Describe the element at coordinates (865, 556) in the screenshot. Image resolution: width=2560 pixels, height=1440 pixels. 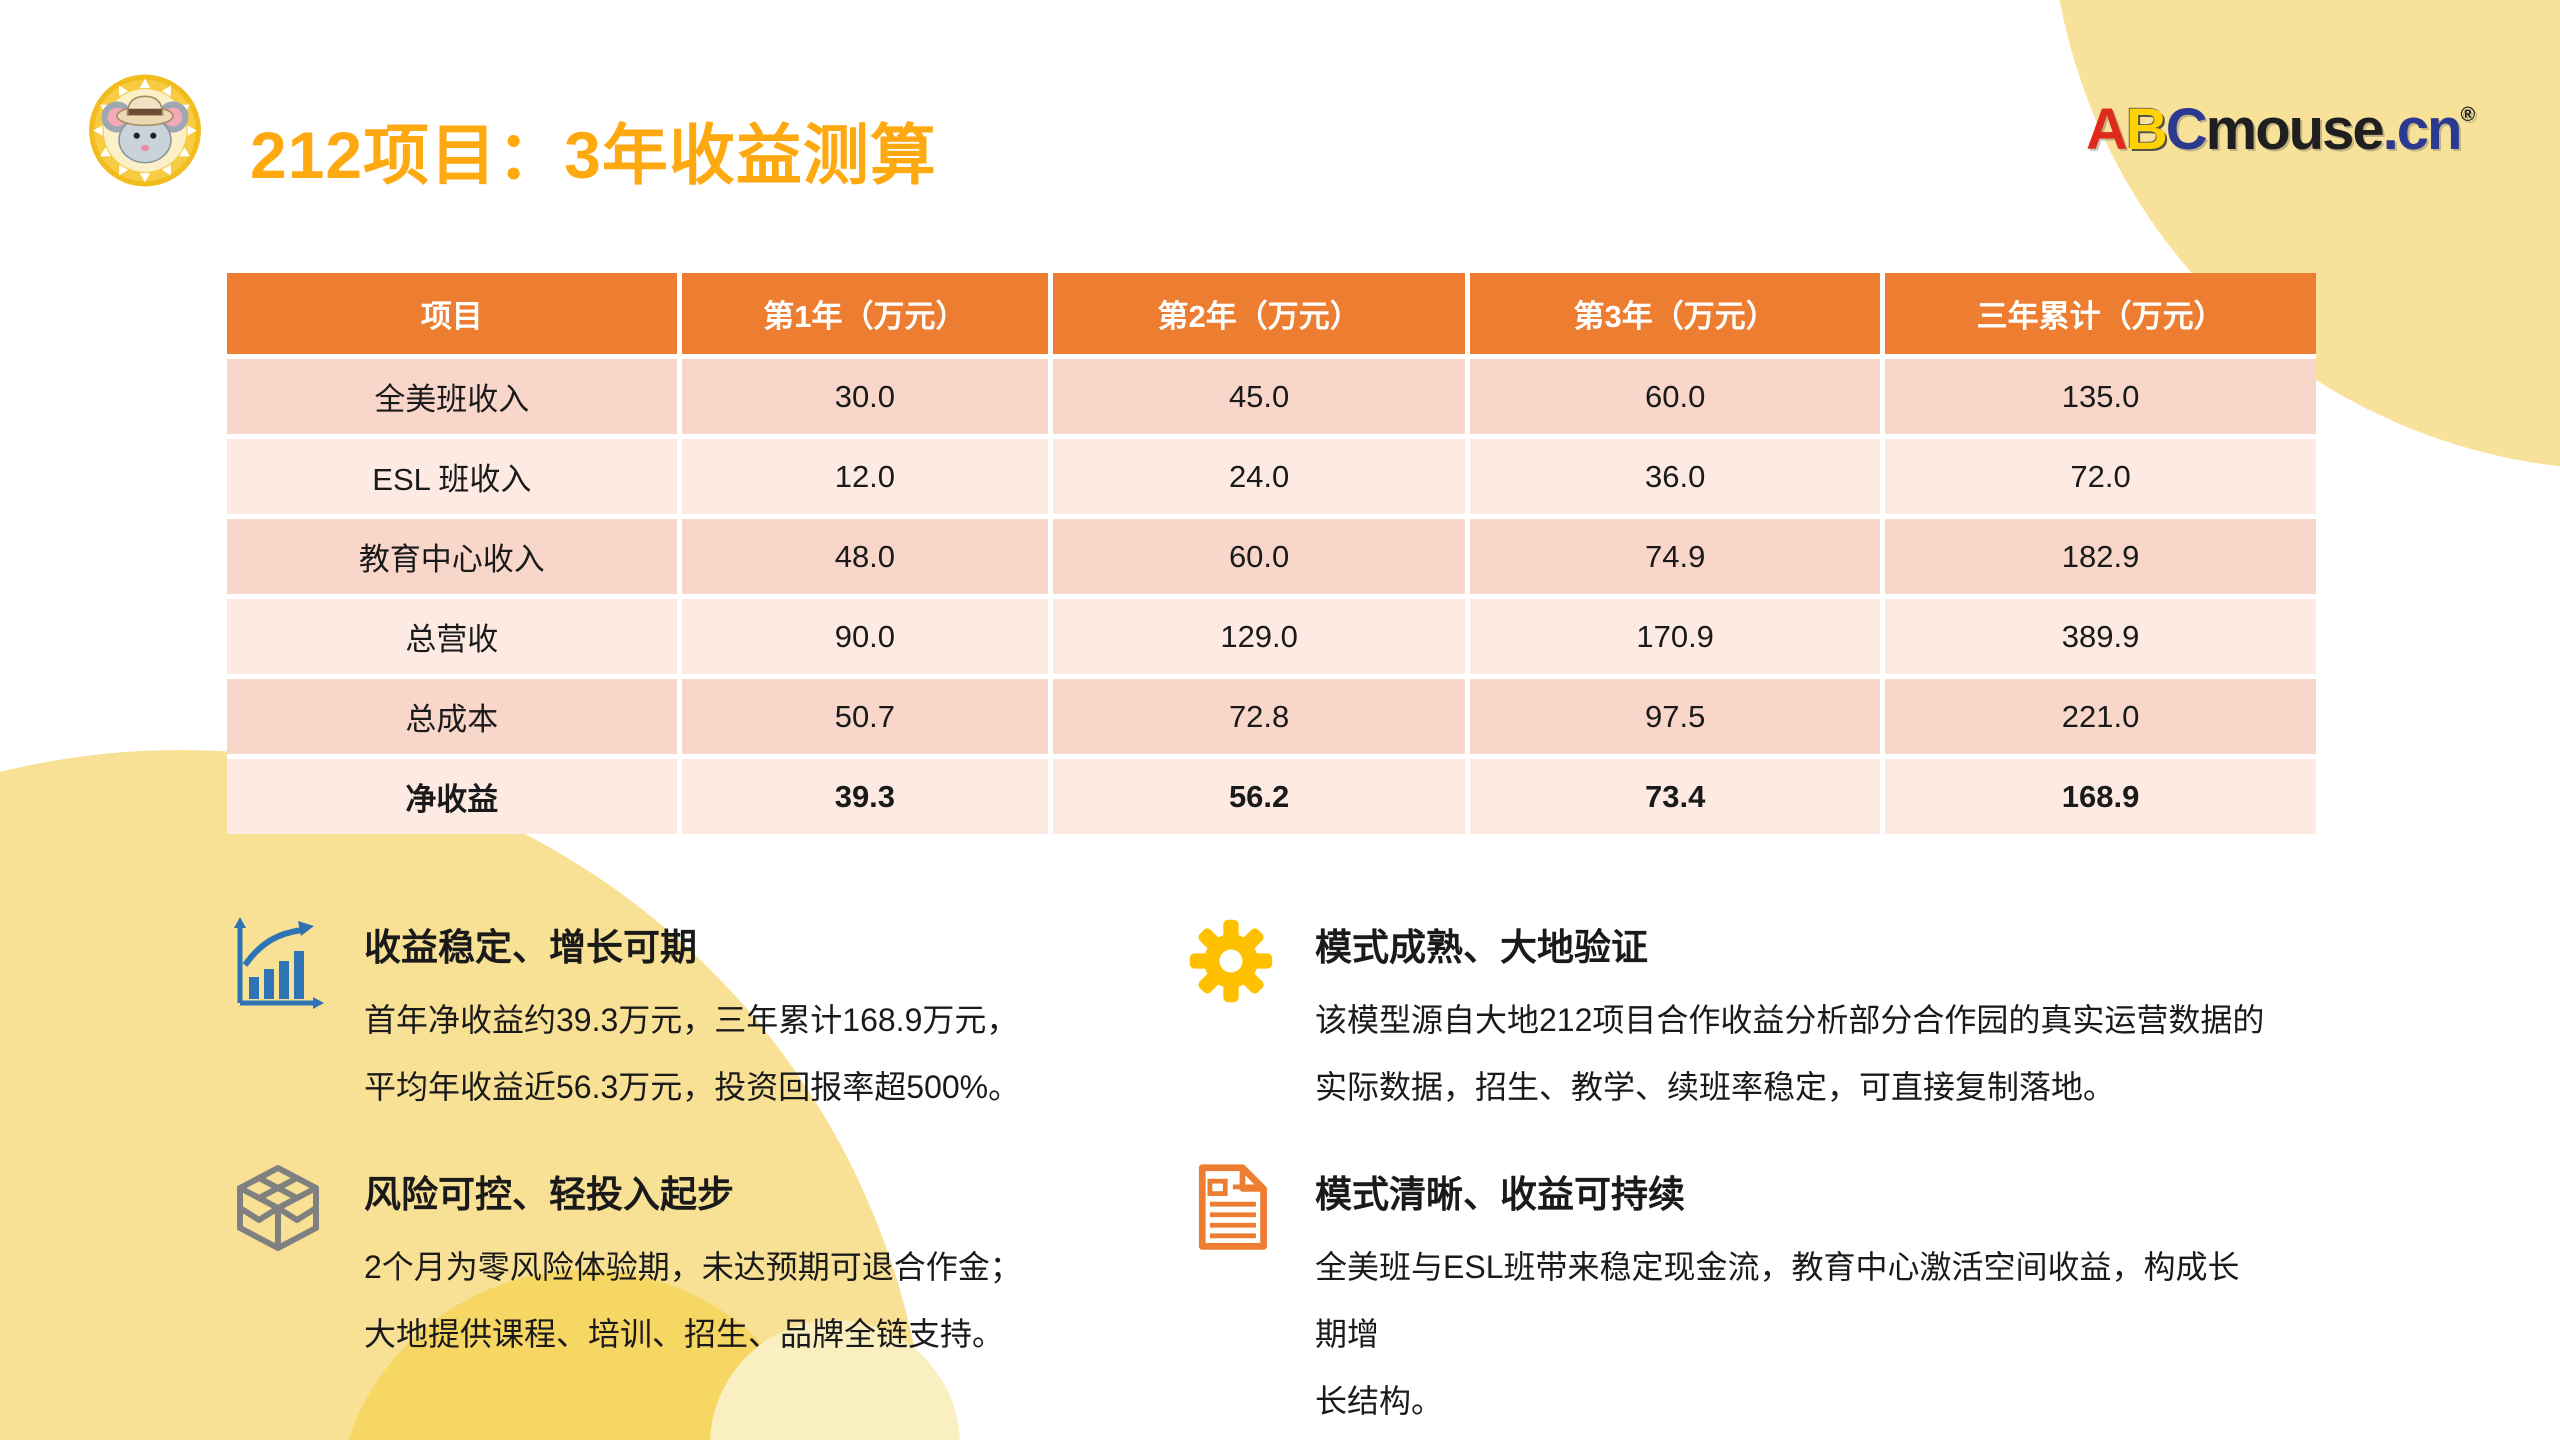
I see `table-cell: 48.0` at that location.